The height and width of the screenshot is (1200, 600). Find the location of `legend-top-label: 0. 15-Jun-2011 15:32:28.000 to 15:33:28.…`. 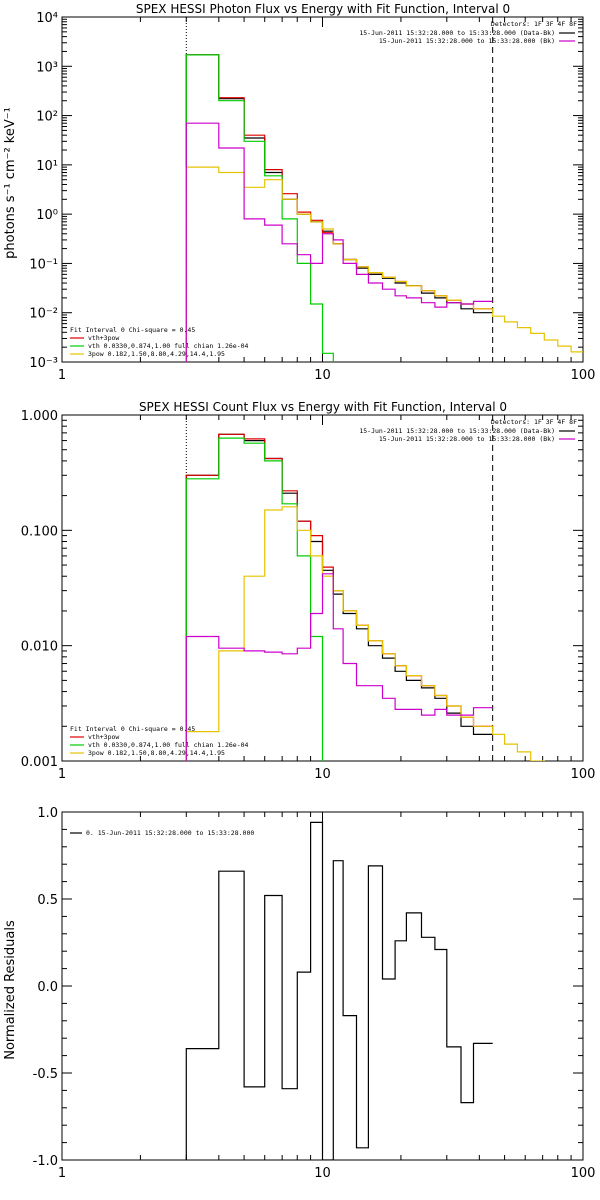

legend-top-label: 0. 15-Jun-2011 15:32:28.000 to 15:33:28.… is located at coordinates (170, 833).